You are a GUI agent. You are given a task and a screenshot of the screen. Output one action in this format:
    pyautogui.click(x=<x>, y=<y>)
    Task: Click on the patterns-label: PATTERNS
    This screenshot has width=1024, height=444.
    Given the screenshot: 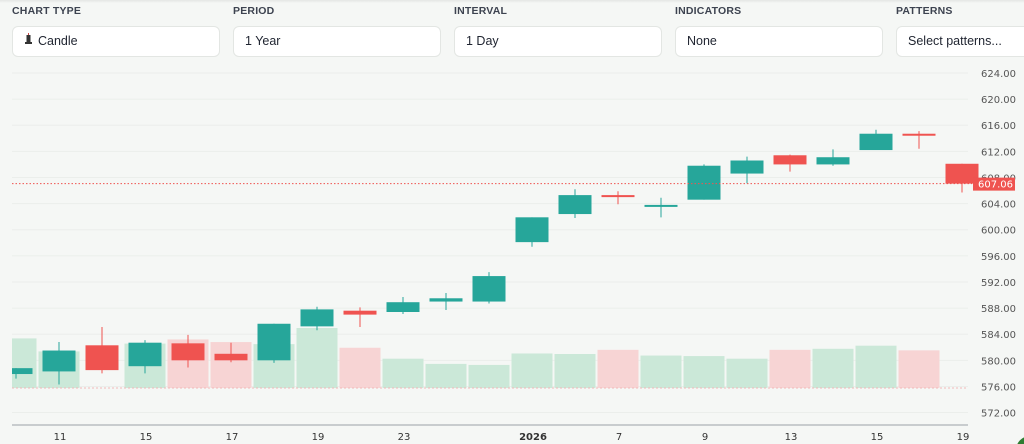 What is the action you would take?
    pyautogui.click(x=924, y=11)
    